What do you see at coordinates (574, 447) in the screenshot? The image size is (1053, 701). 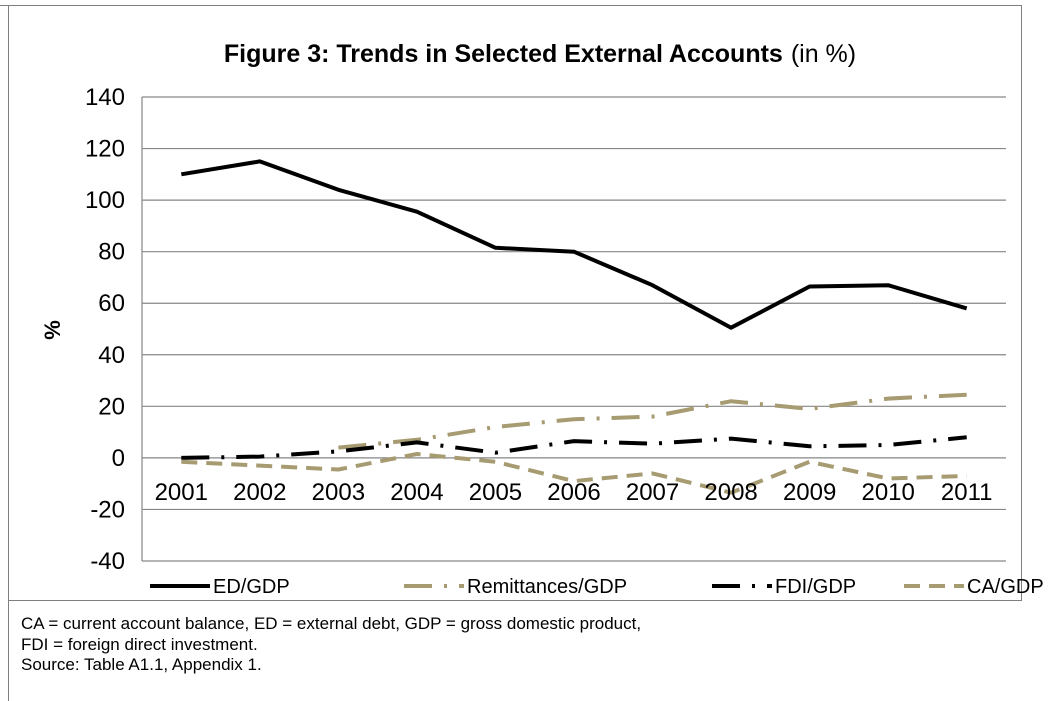 I see `series-line-fdi-gdp` at bounding box center [574, 447].